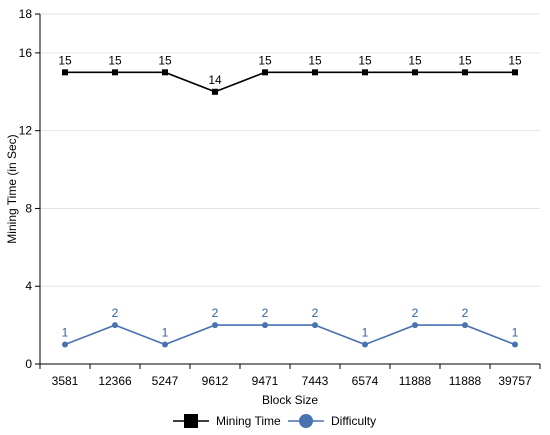 The height and width of the screenshot is (435, 550). What do you see at coordinates (28, 208) in the screenshot?
I see `y-tick-label: 8` at bounding box center [28, 208].